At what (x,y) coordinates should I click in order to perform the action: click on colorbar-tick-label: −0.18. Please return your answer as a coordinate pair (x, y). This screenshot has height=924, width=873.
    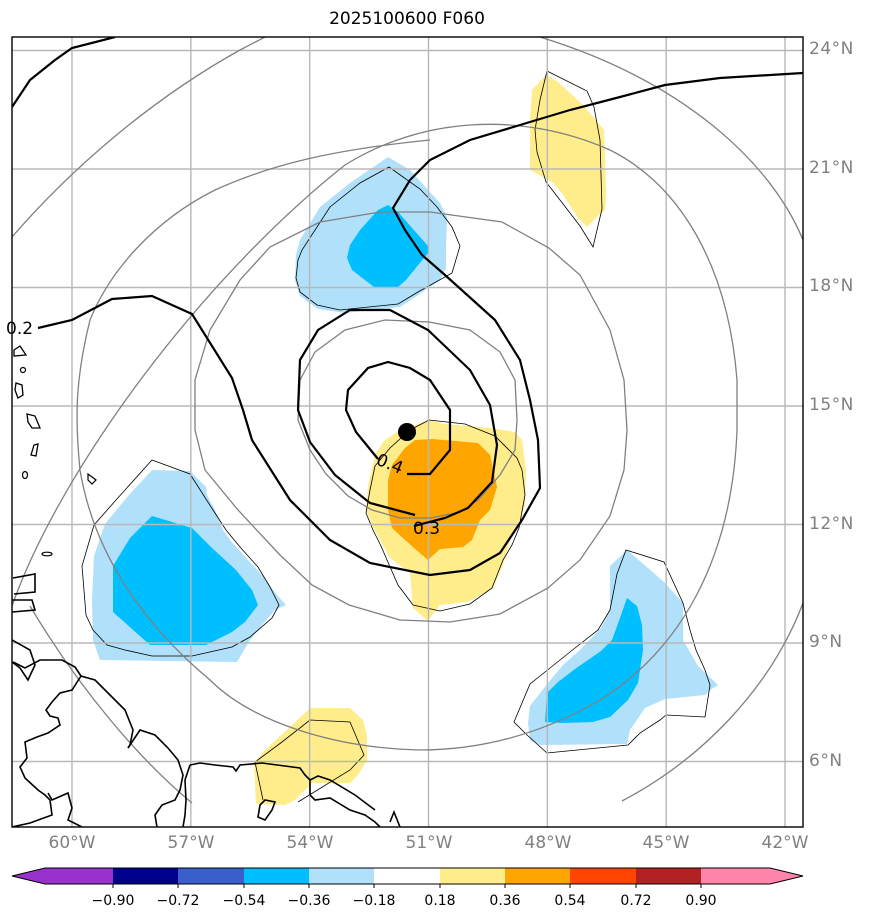
    Looking at the image, I should click on (374, 901).